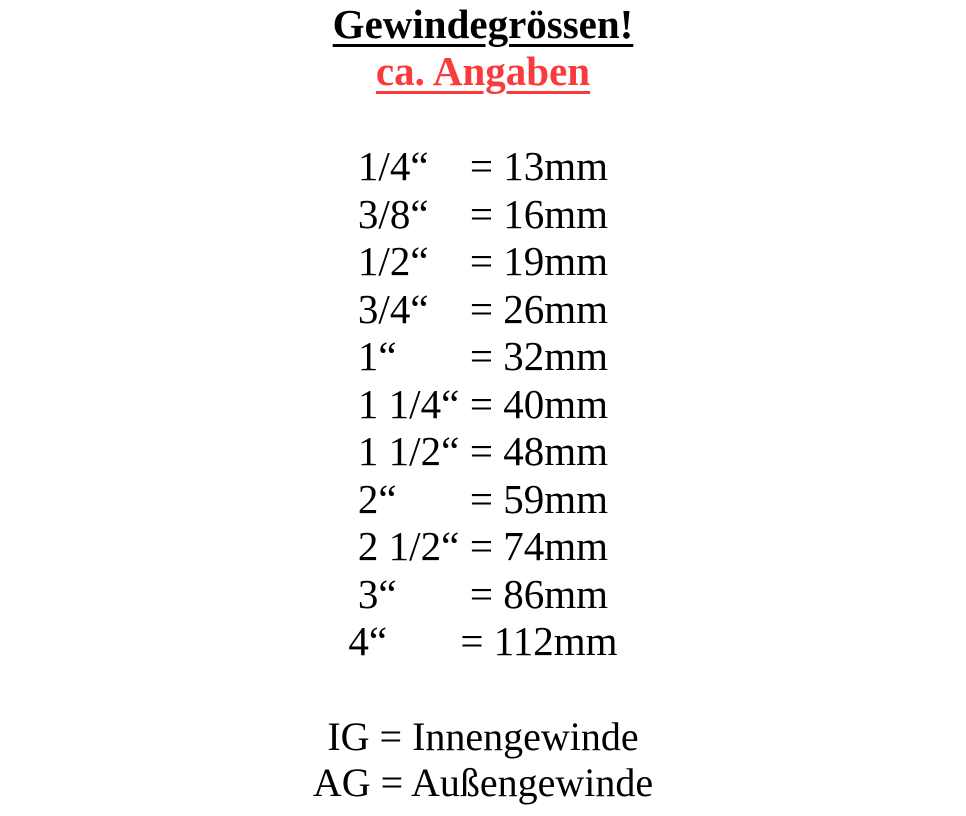 Image resolution: width=966 pixels, height=816 pixels. I want to click on size-row: 3/8“ = 16mm, so click(483, 215).